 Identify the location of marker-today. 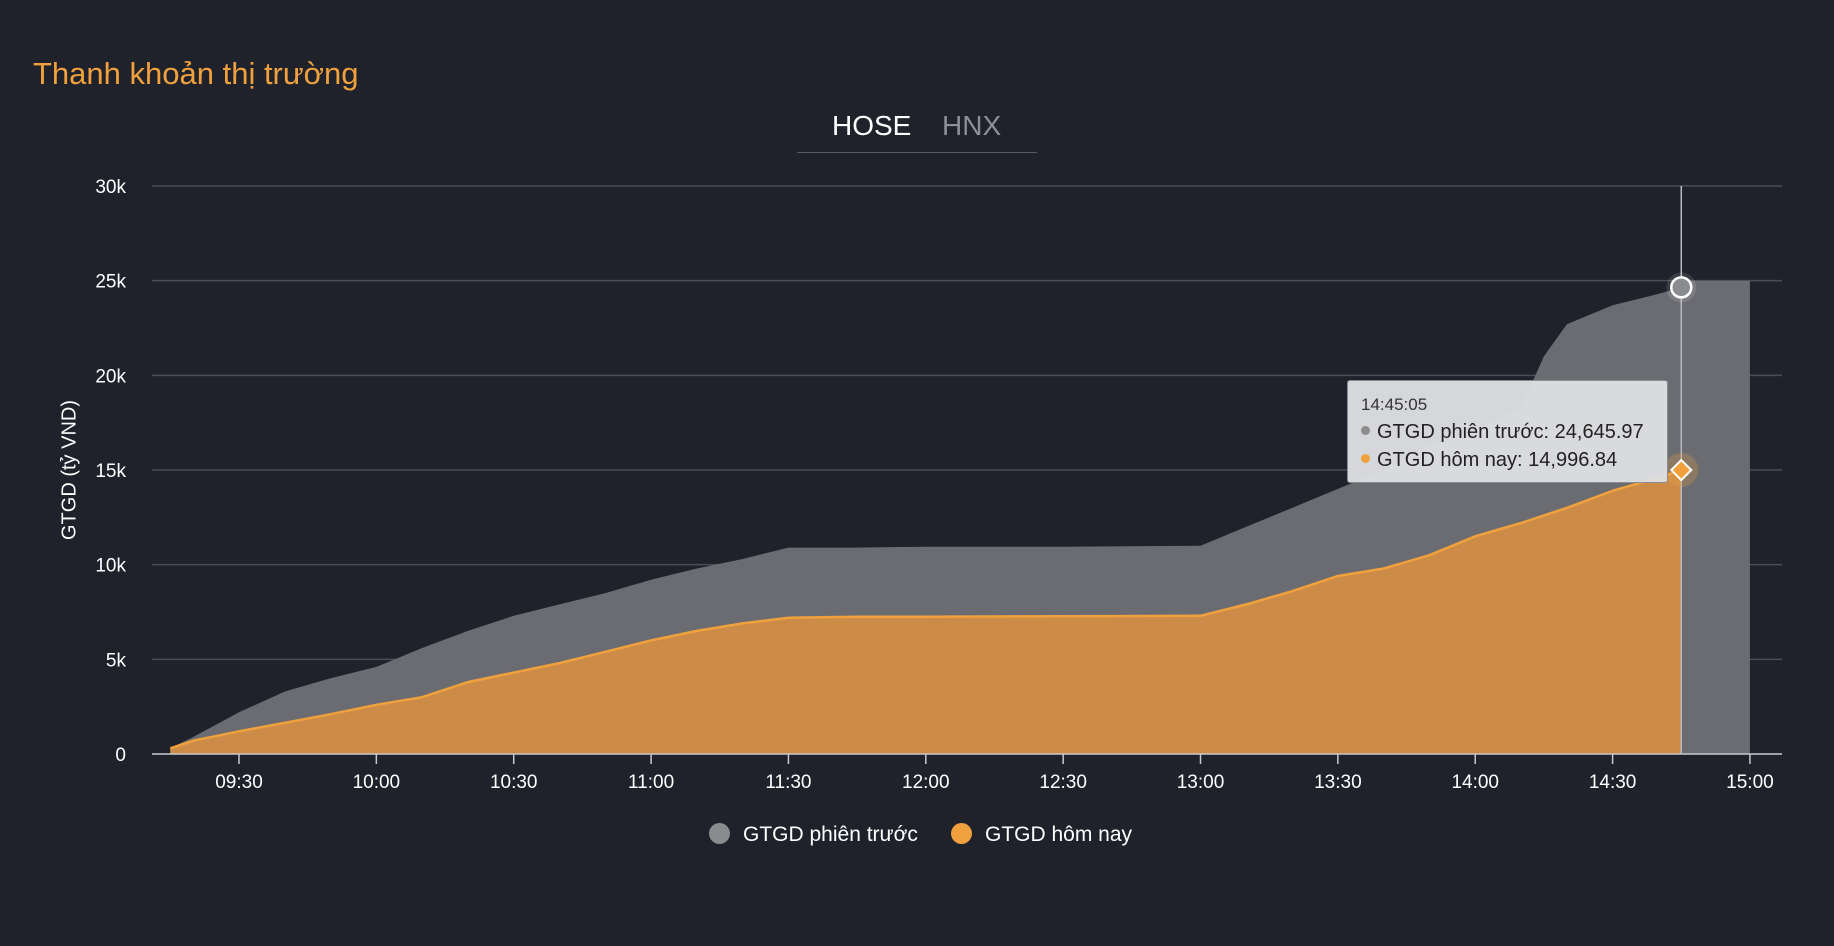
(1681, 470).